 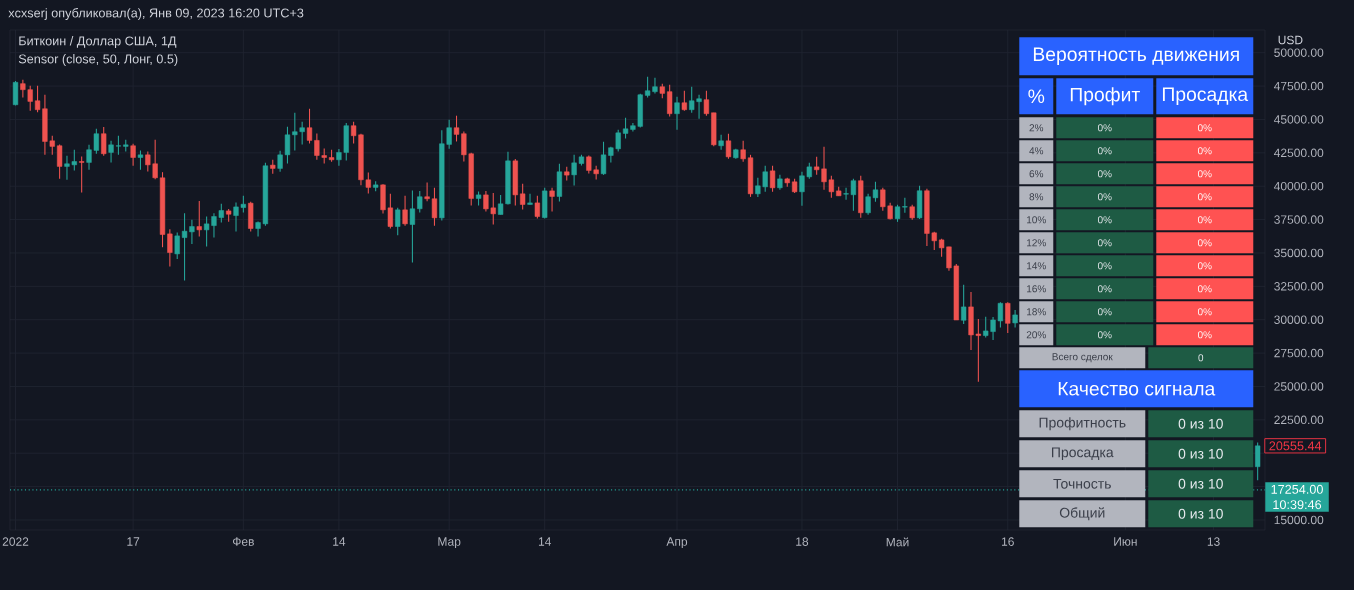 What do you see at coordinates (1297, 505) in the screenshot?
I see `text: 10:39:46` at bounding box center [1297, 505].